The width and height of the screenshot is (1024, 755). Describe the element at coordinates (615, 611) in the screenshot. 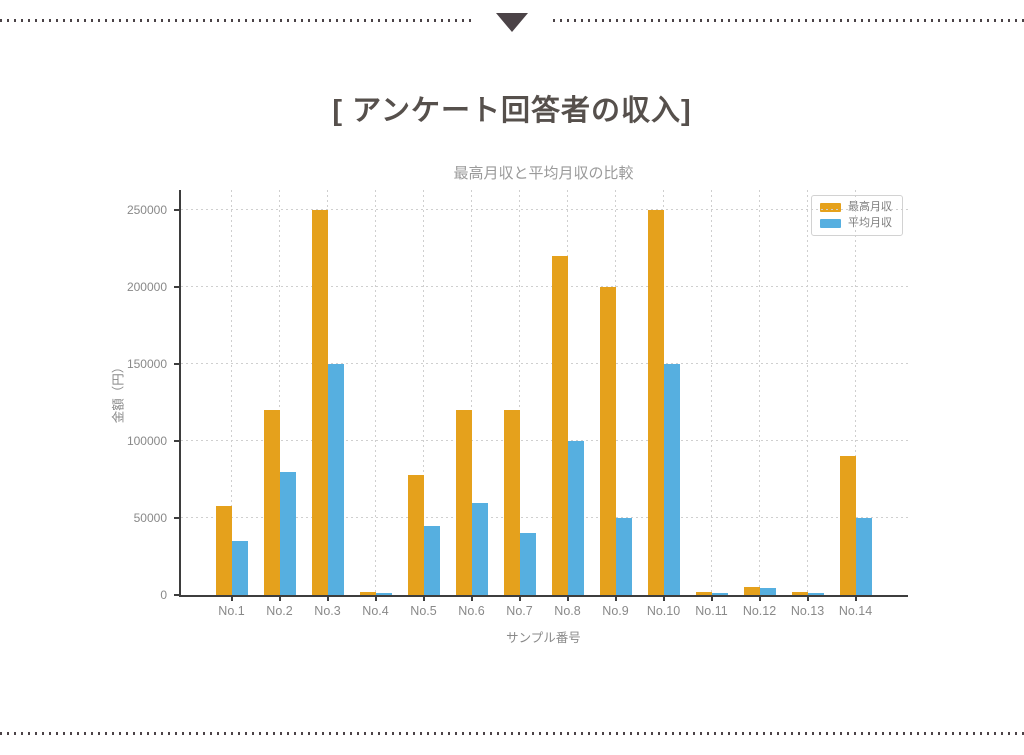

I see `x-tick-label: No.9` at that location.